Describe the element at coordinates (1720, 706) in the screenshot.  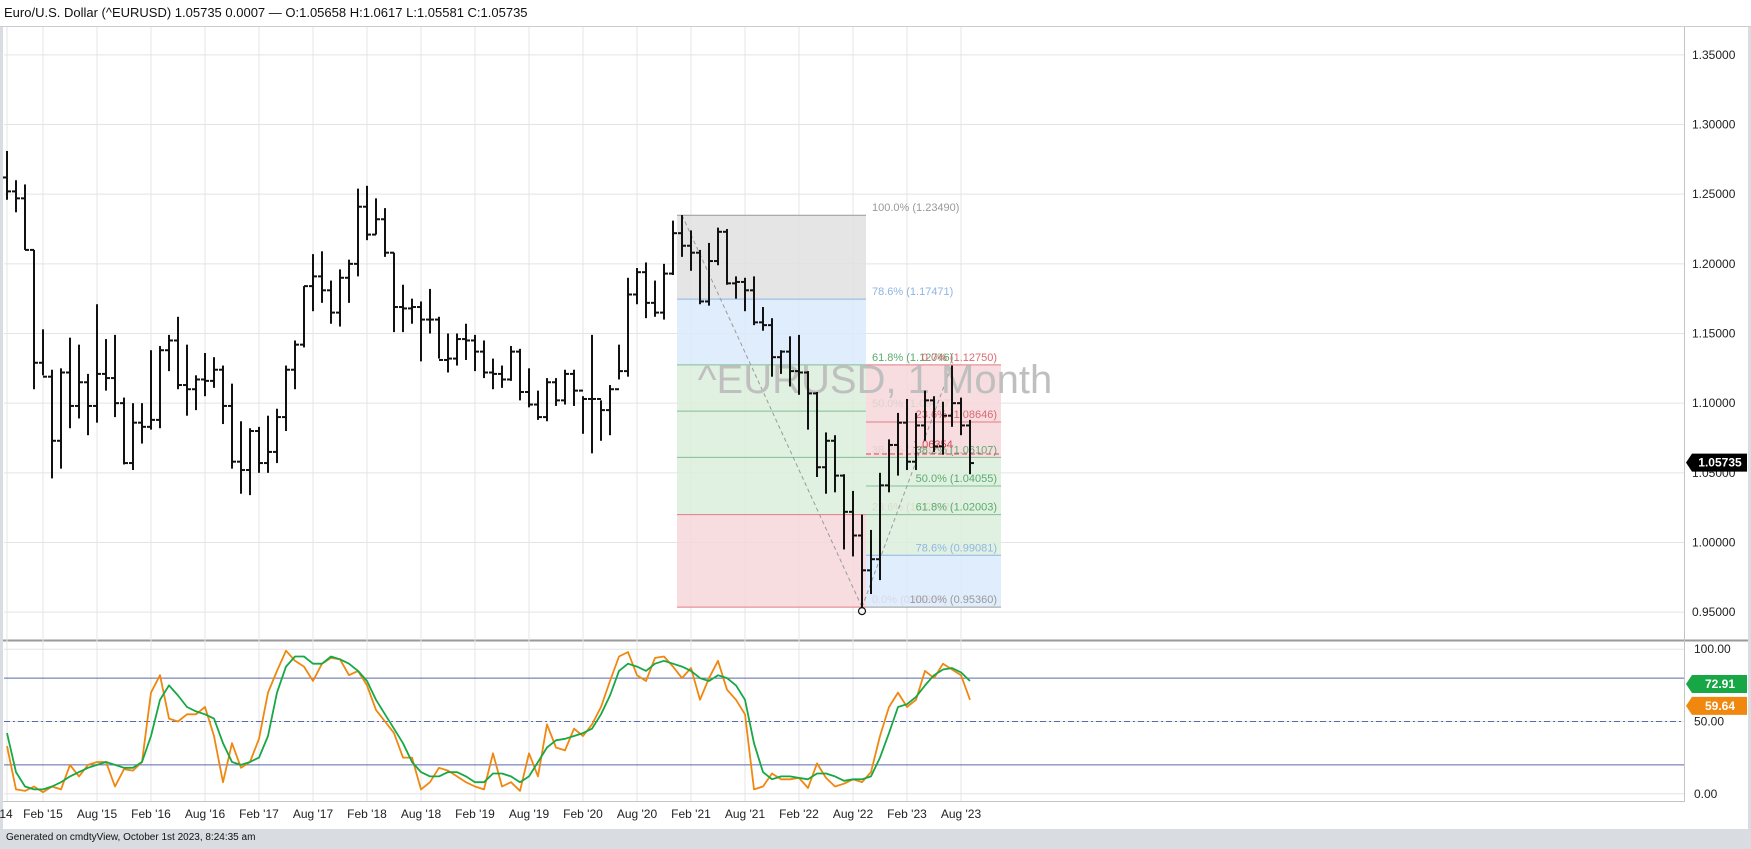
I see `stoch-k-badge-text: 59.64` at that location.